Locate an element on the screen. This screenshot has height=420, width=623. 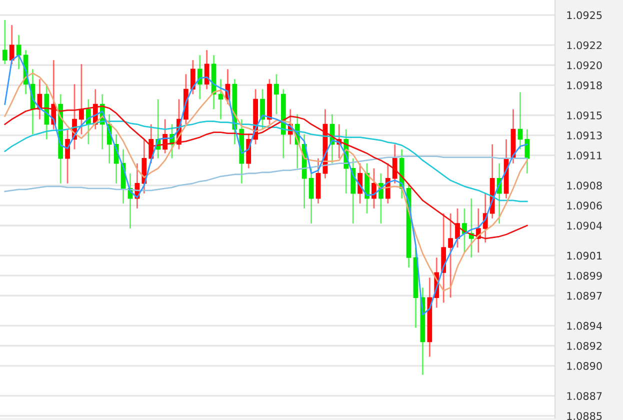
y-tick-label: 1.0899 is located at coordinates (584, 276).